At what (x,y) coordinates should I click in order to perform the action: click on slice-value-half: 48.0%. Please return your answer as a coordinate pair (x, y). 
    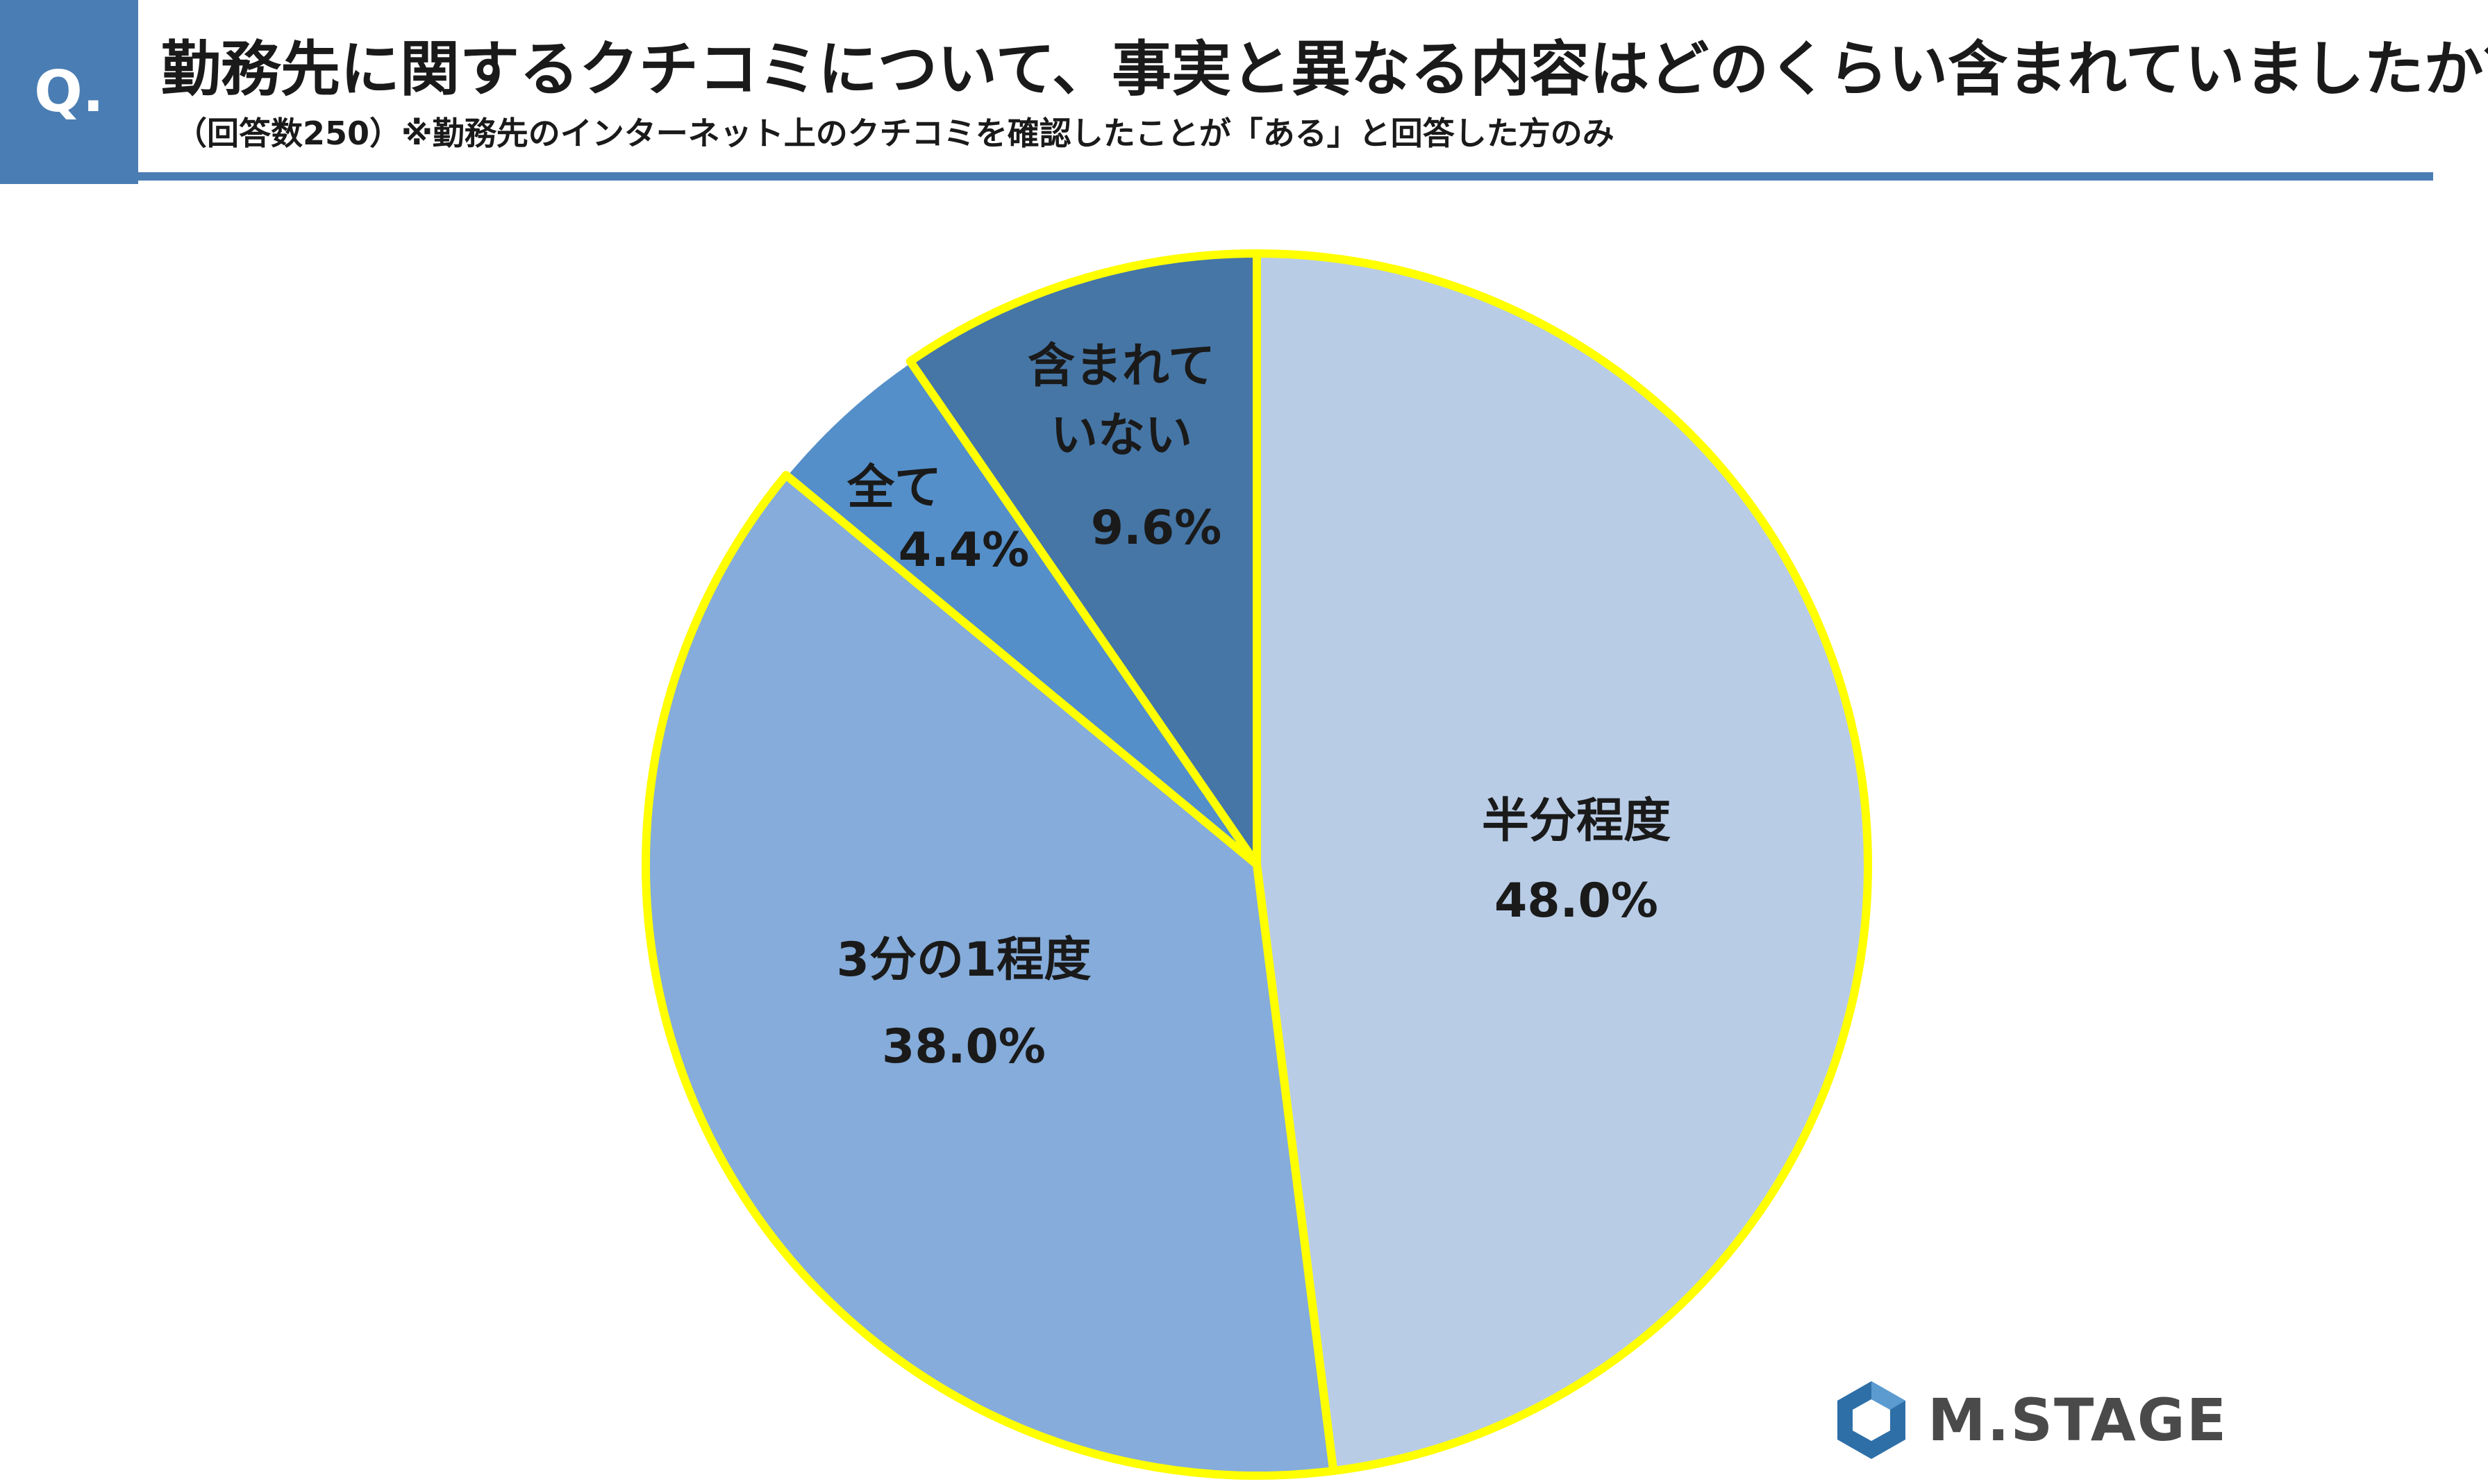
    Looking at the image, I should click on (1576, 901).